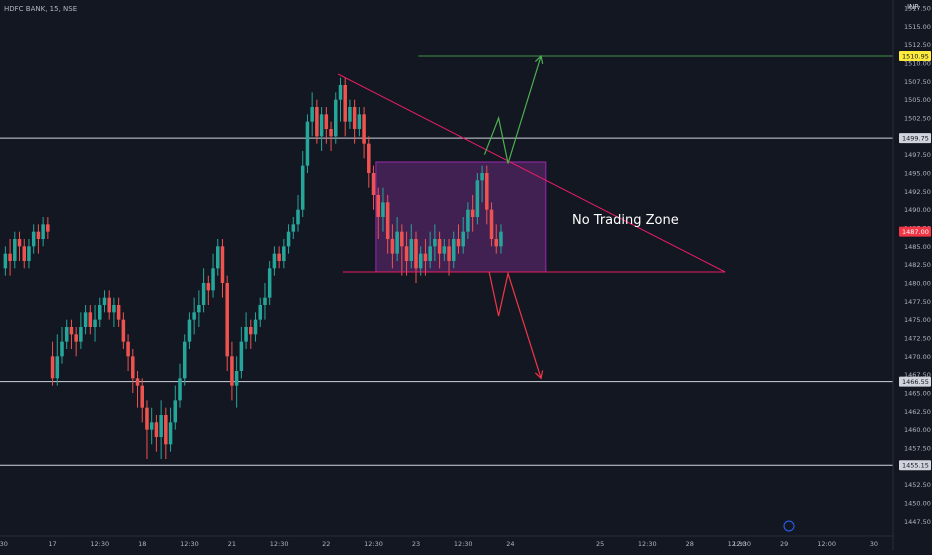  Describe the element at coordinates (917, 82) in the screenshot. I see `y-axis-tick-label: 1507.50` at that location.